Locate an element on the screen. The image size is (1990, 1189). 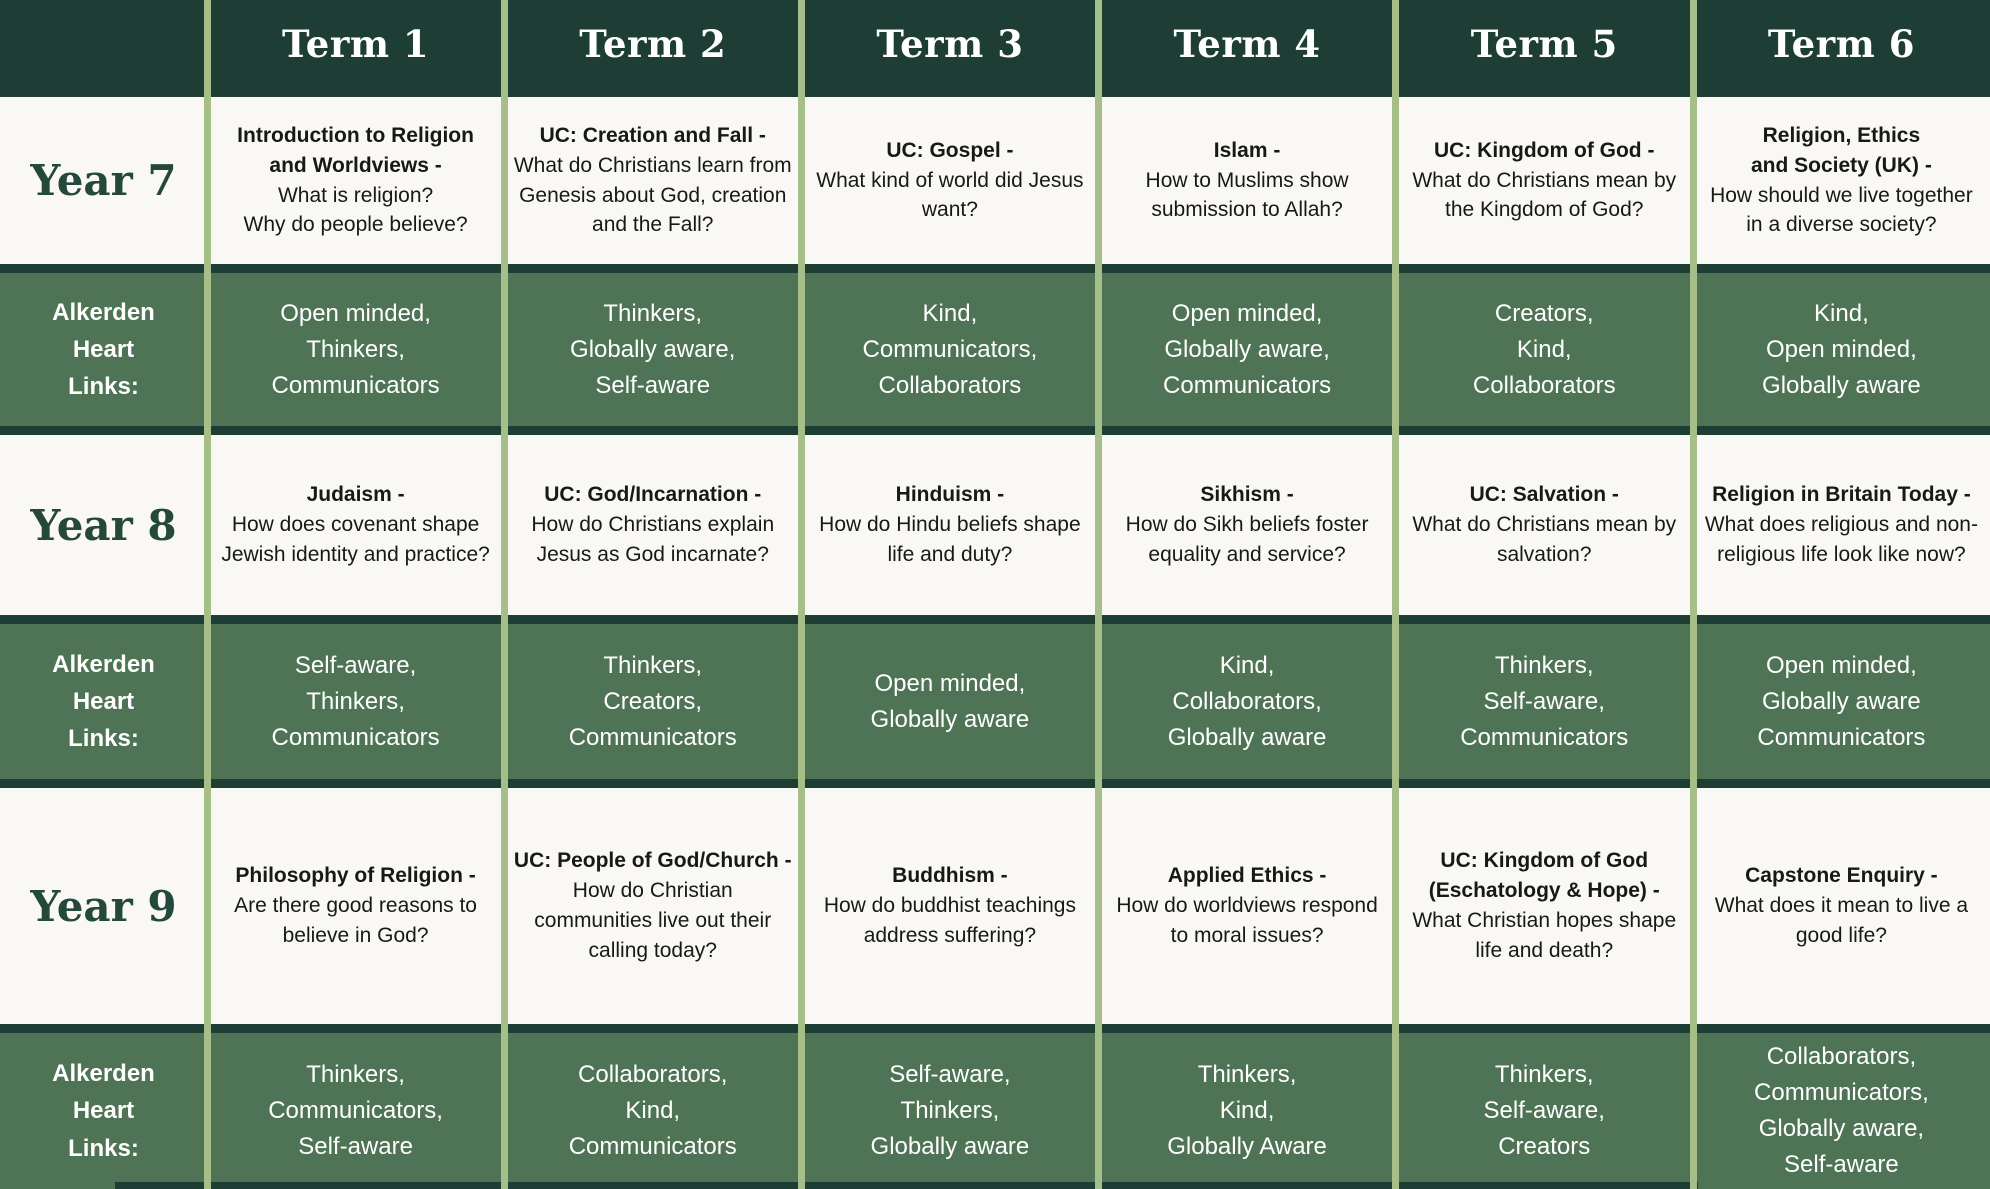
topic-question: What does it mean to live a good life? is located at coordinates (1841, 920).